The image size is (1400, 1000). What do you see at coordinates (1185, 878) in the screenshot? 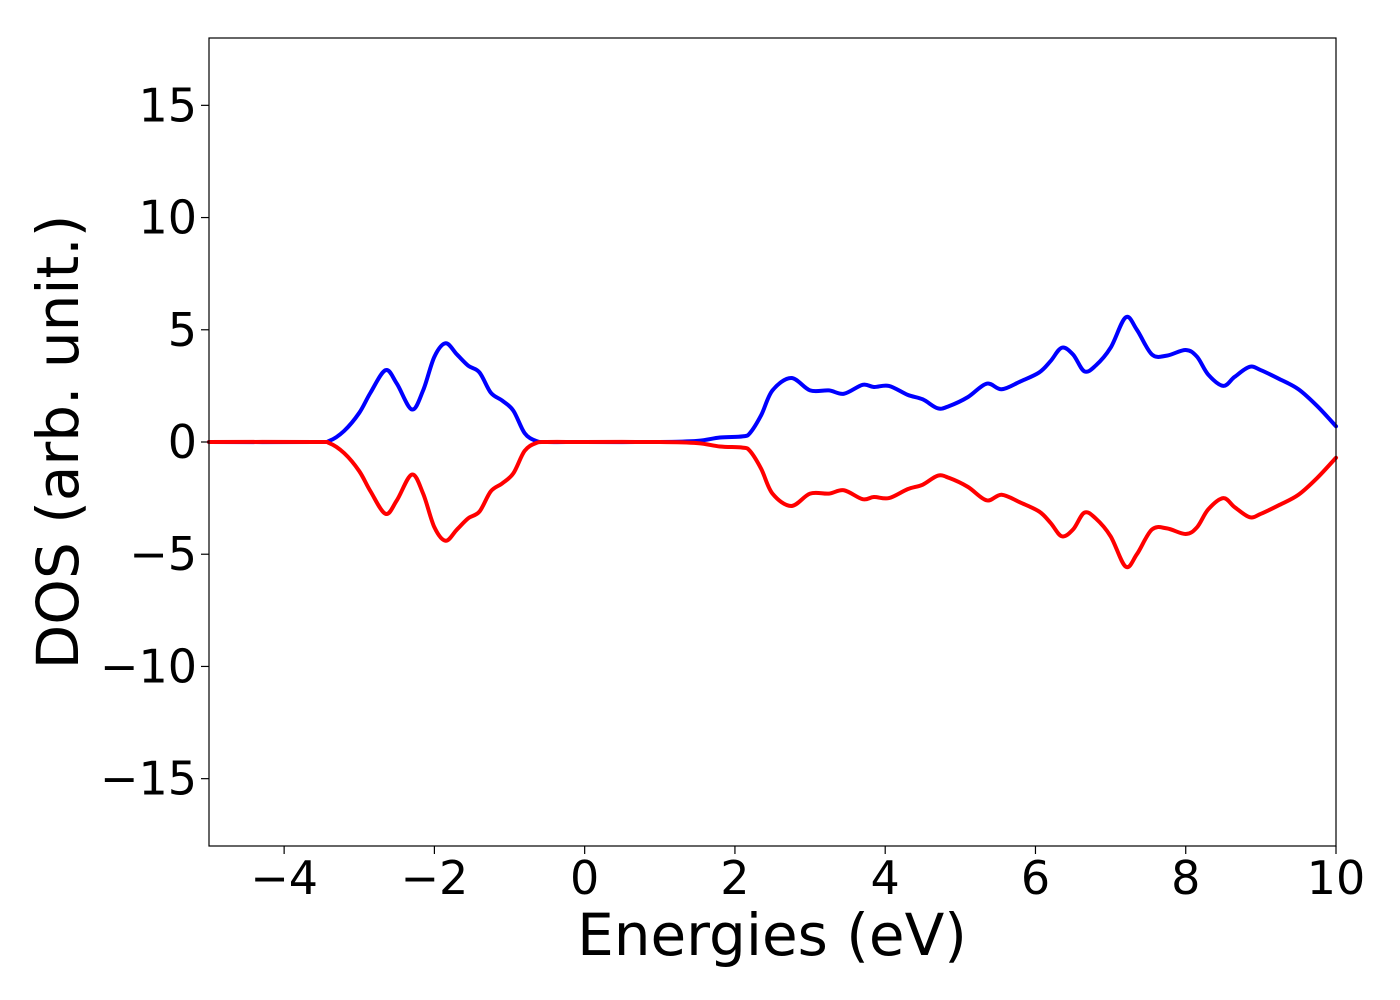
I see `x-tick-label: 8` at bounding box center [1185, 878].